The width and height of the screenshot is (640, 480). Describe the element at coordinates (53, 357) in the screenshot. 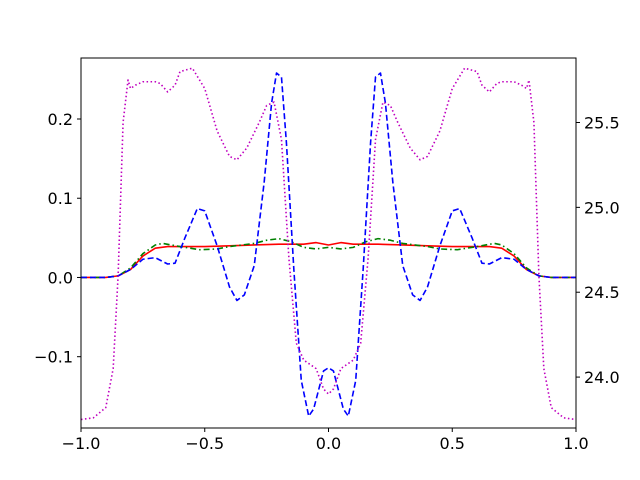

I see `y-left-tick-label: −0.1` at that location.